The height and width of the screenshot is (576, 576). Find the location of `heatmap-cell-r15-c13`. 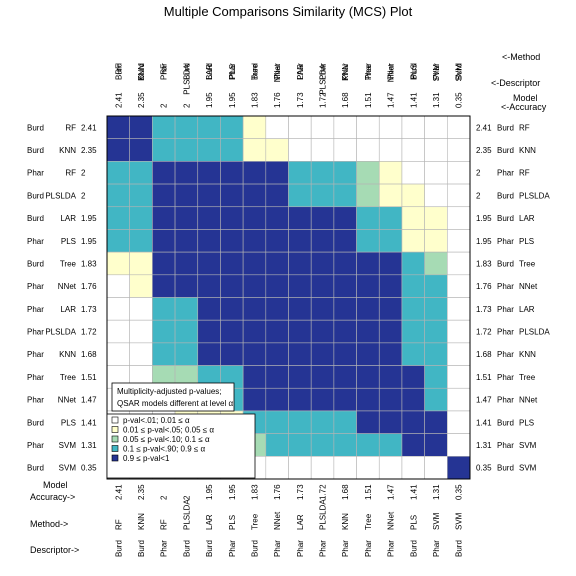

heatmap-cell-r15-c13 is located at coordinates (413, 468).